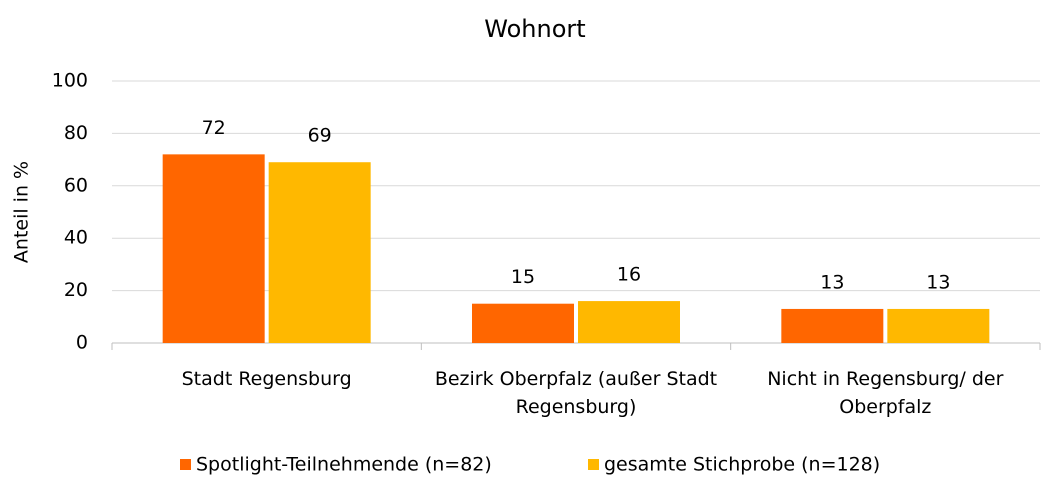  I want to click on y-tick-label: 100, so click(70, 81).